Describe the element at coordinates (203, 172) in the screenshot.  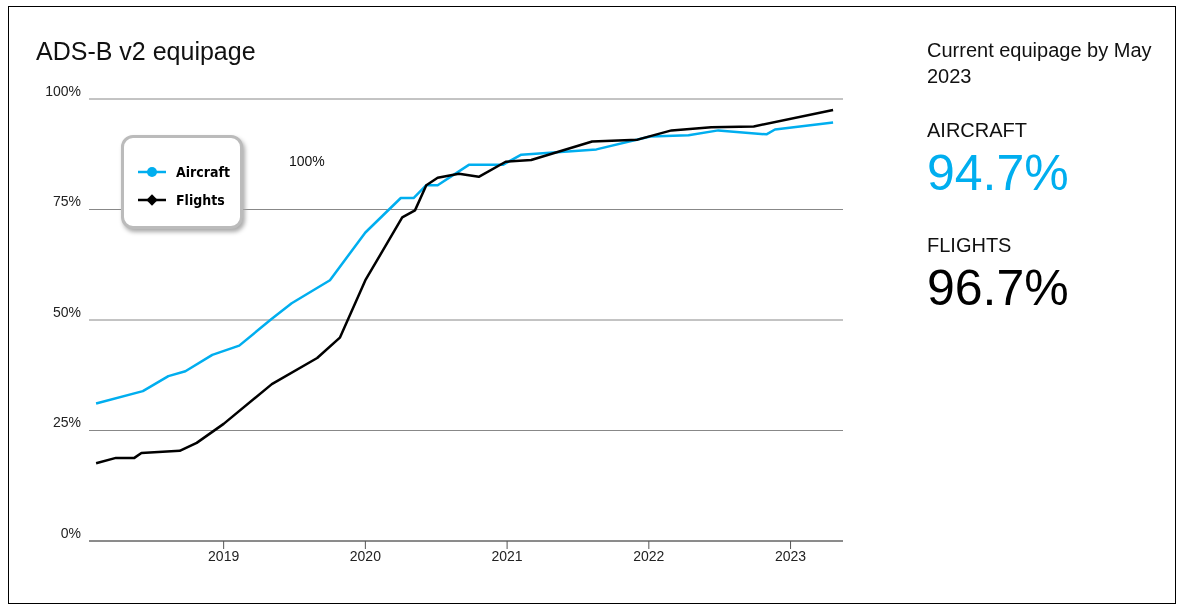
I see `legend-label: Aircraft` at that location.